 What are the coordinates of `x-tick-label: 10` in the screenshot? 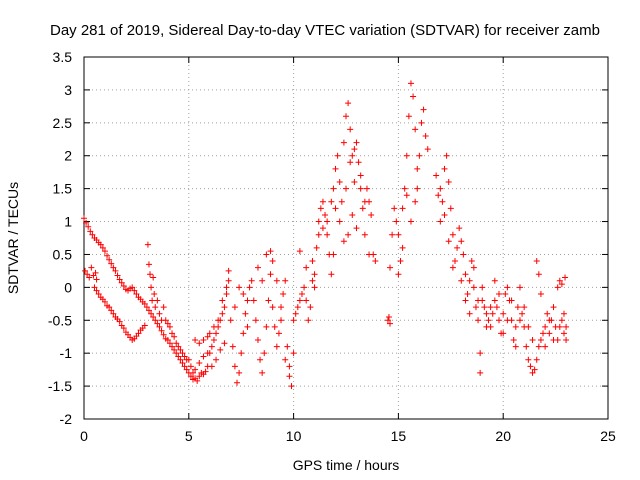 It's located at (294, 436).